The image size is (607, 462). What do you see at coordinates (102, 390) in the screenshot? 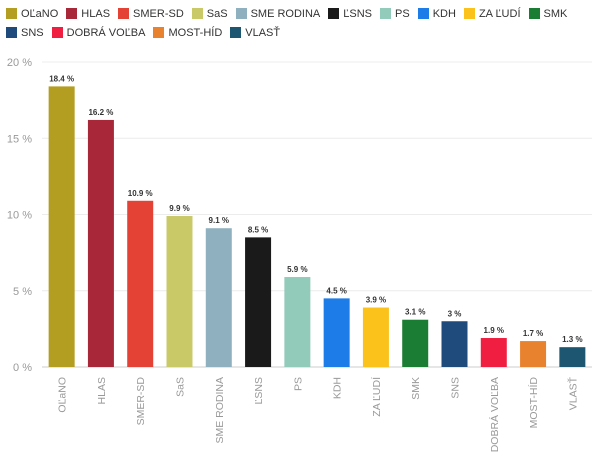
I see `x-tick-label: HLAS` at bounding box center [102, 390].